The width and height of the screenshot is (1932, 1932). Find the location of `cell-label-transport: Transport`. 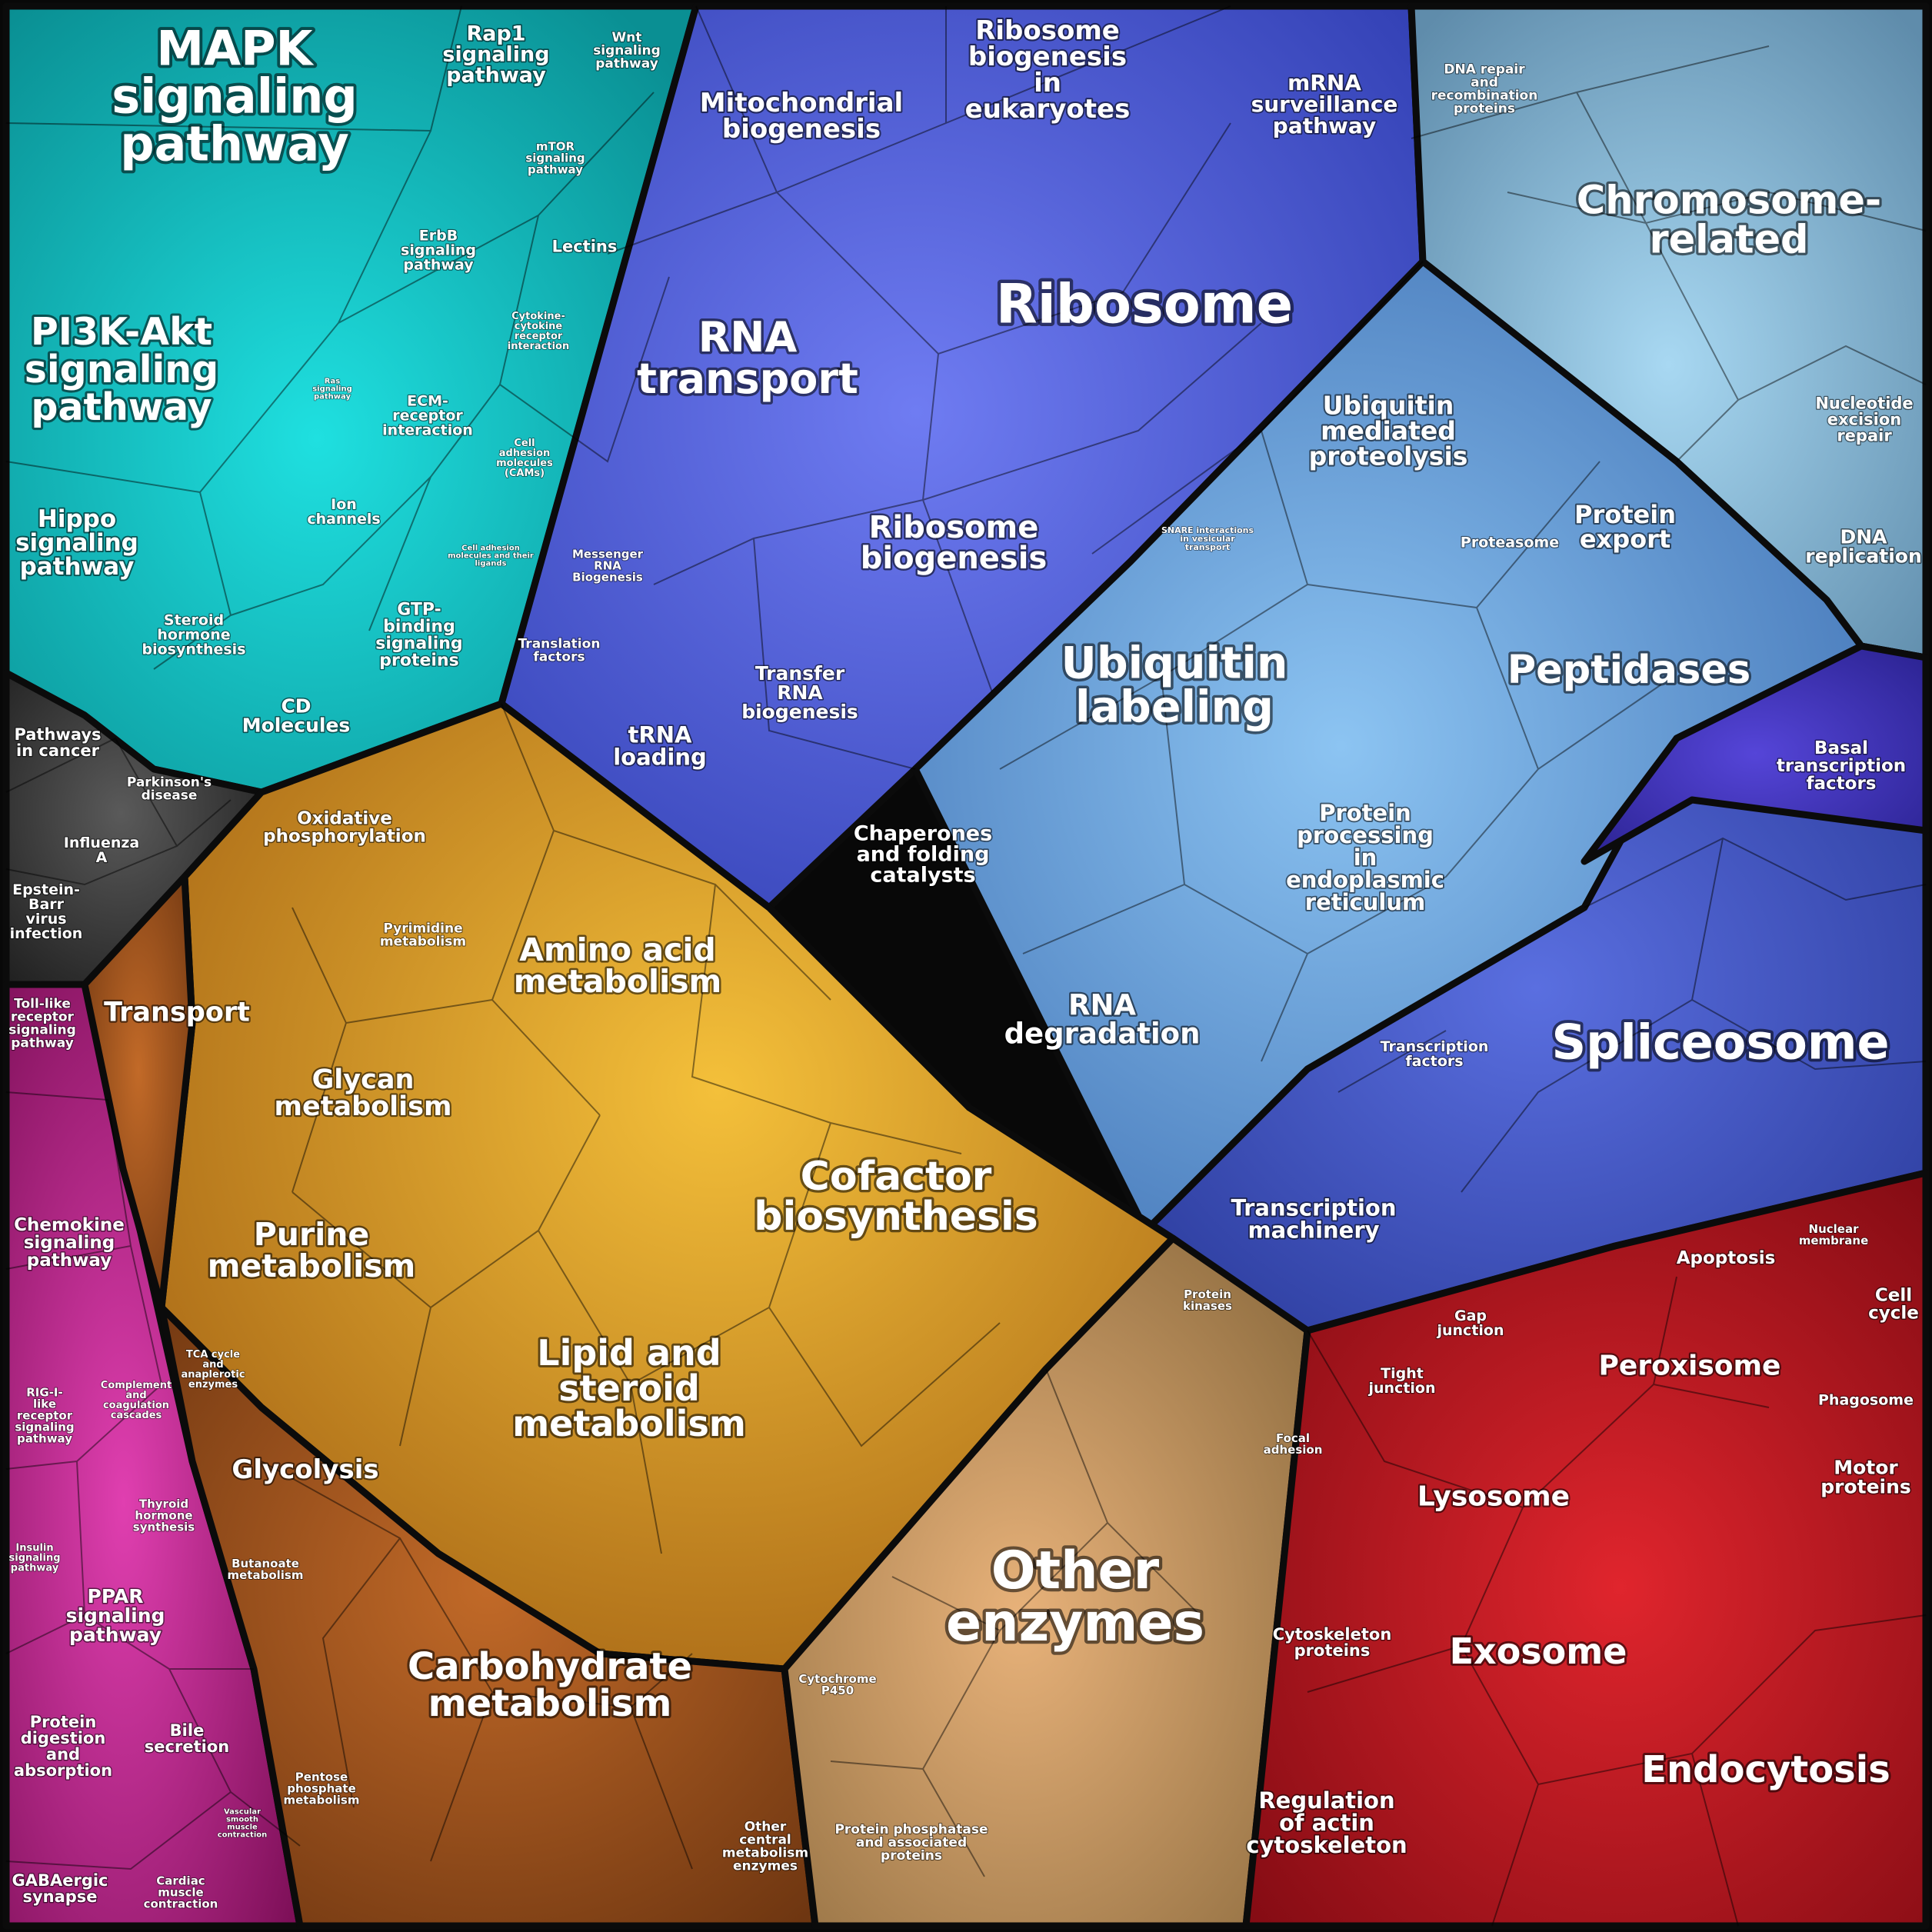

cell-label-transport: Transport is located at coordinates (177, 1012).